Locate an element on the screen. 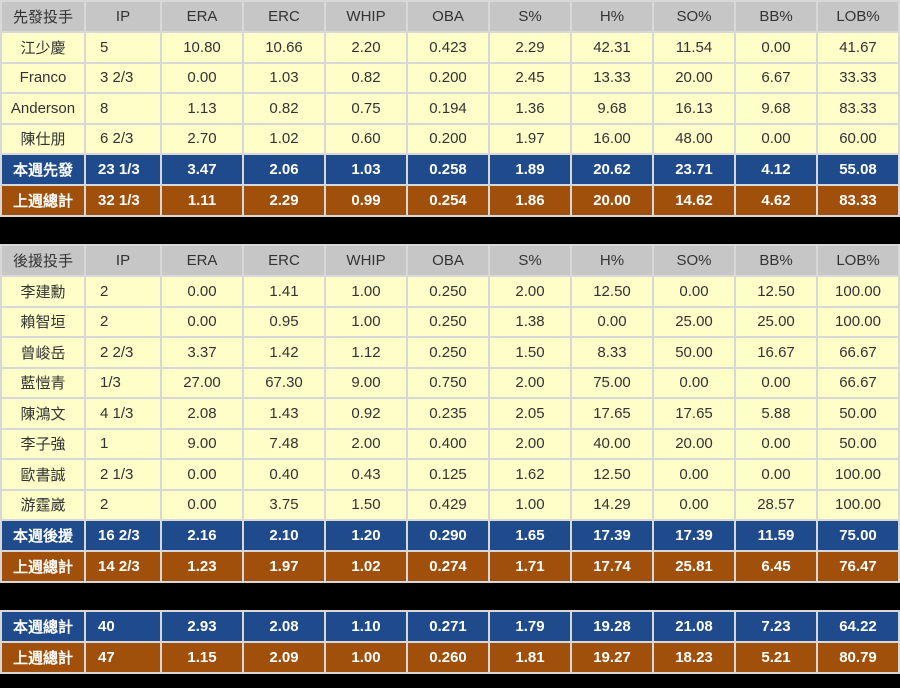 This screenshot has height=688, width=900. stat-cell: 3.47 is located at coordinates (202, 169).